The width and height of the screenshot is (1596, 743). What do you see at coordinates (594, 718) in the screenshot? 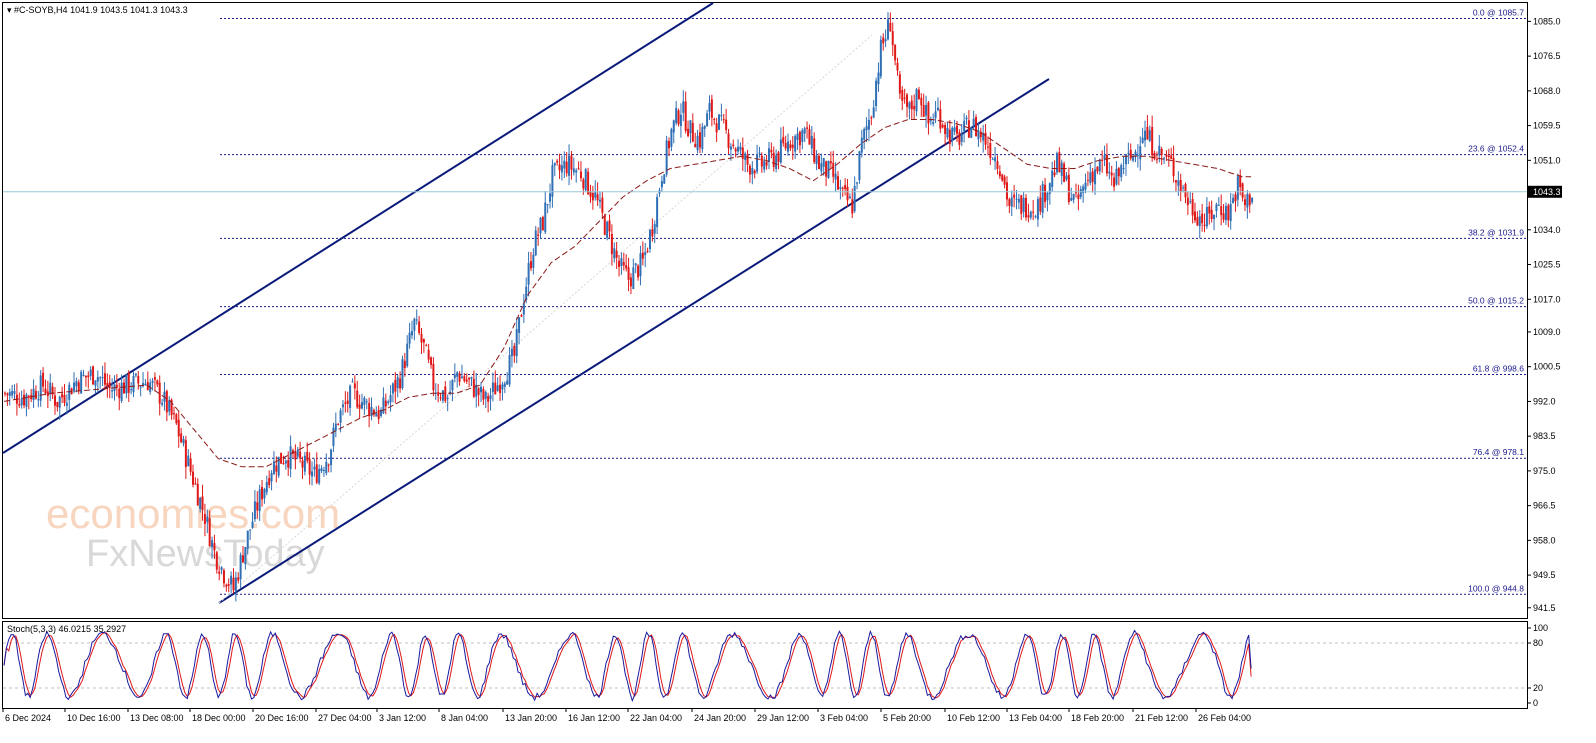
I see `time-tick-label: 16 Jan 12:00` at bounding box center [594, 718].